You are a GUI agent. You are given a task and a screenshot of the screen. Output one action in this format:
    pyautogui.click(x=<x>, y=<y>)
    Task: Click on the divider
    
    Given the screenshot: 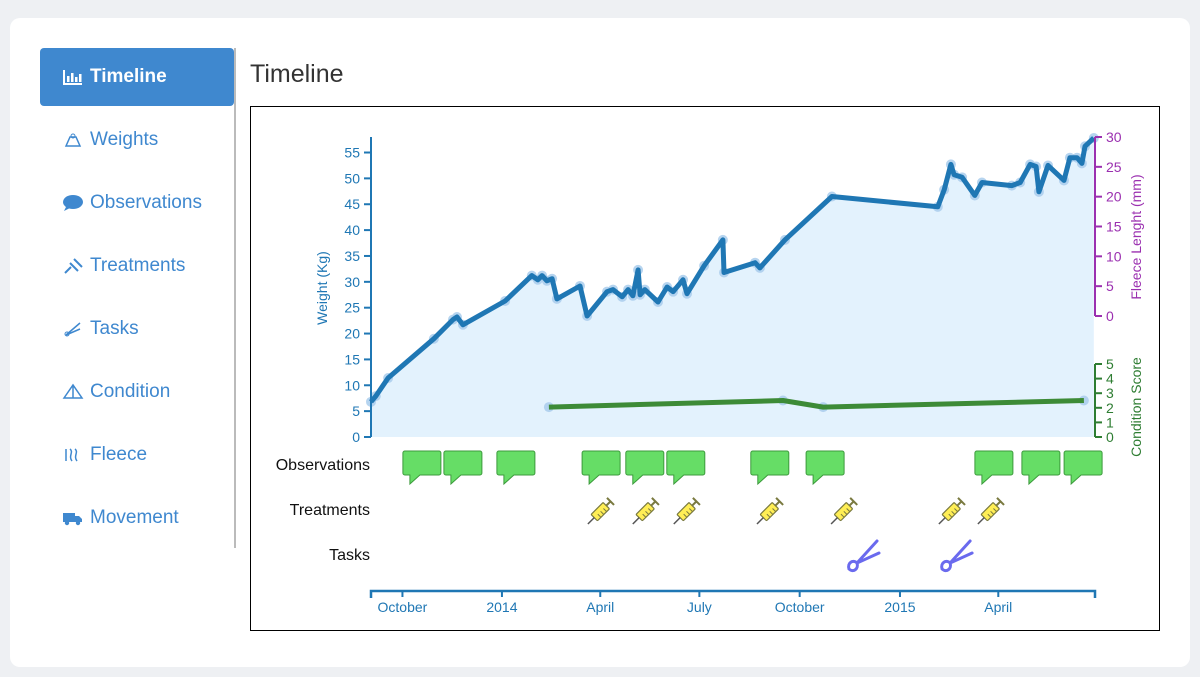 What is the action you would take?
    pyautogui.click(x=235, y=298)
    